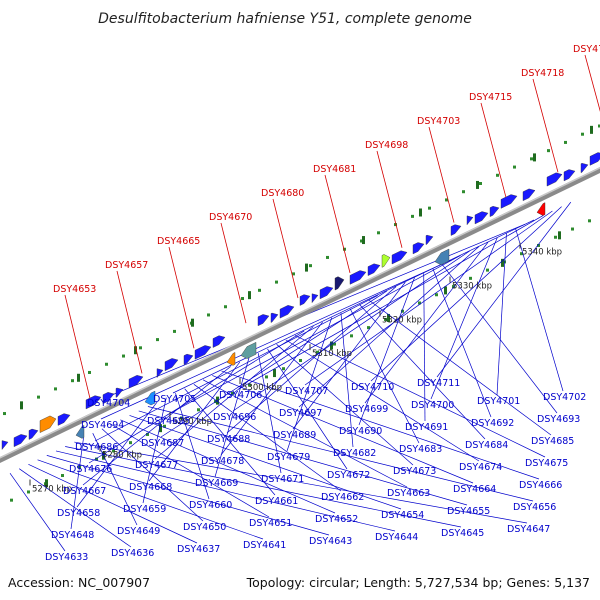 This screenshot has width=600, height=600. I want to click on accession-text: Accession: NC_007907, so click(79, 582).